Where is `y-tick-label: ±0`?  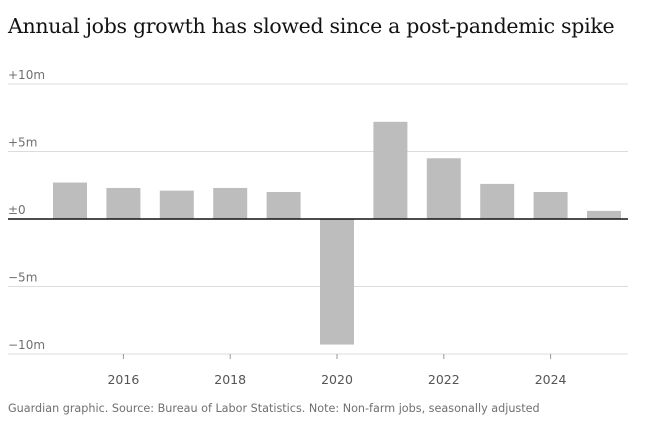
y-tick-label: ±0 is located at coordinates (17, 210).